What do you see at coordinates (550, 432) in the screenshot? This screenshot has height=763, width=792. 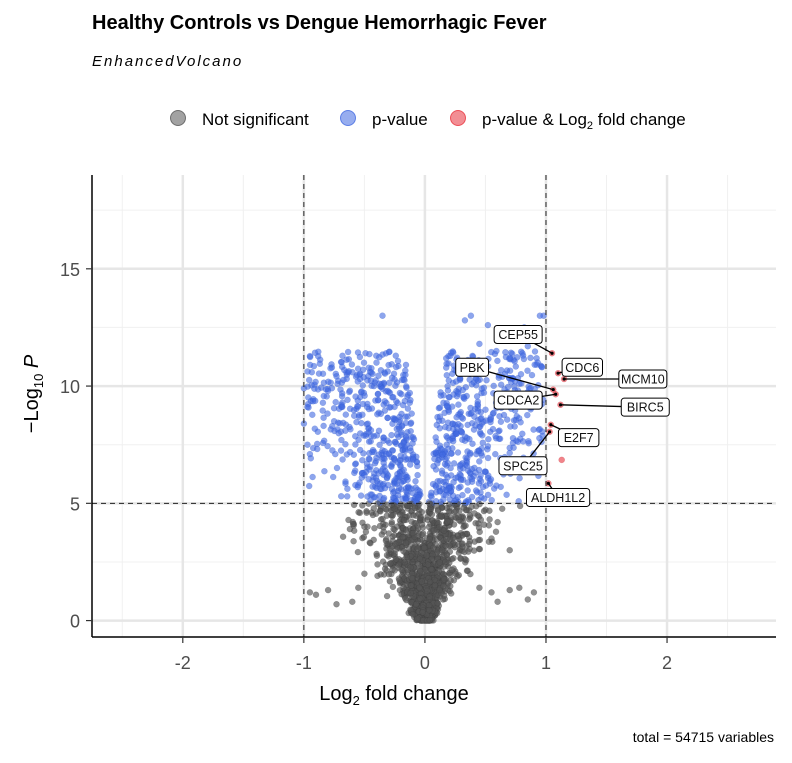 I see `label-connector-end` at bounding box center [550, 432].